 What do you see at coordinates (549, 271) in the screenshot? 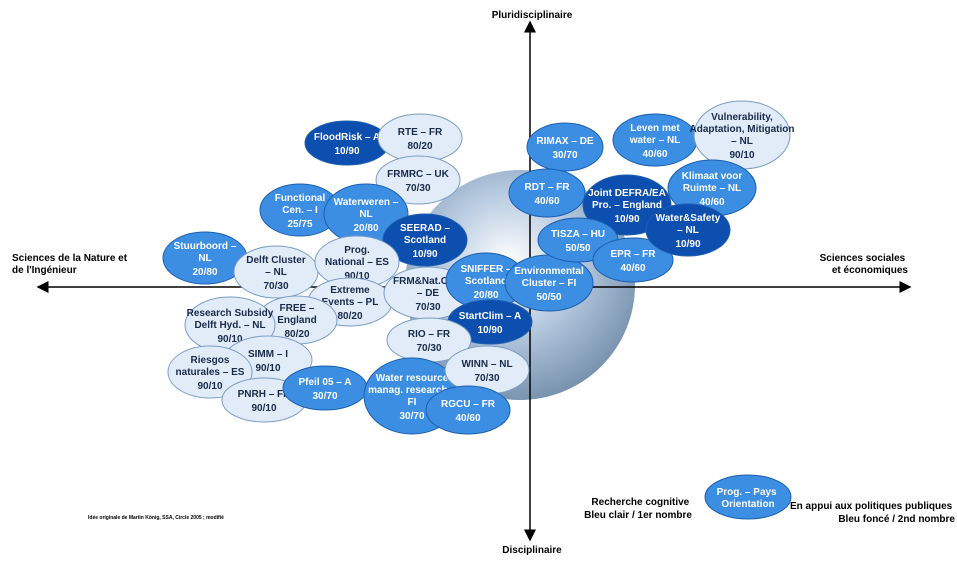
I see `node-name: Environmental` at bounding box center [549, 271].